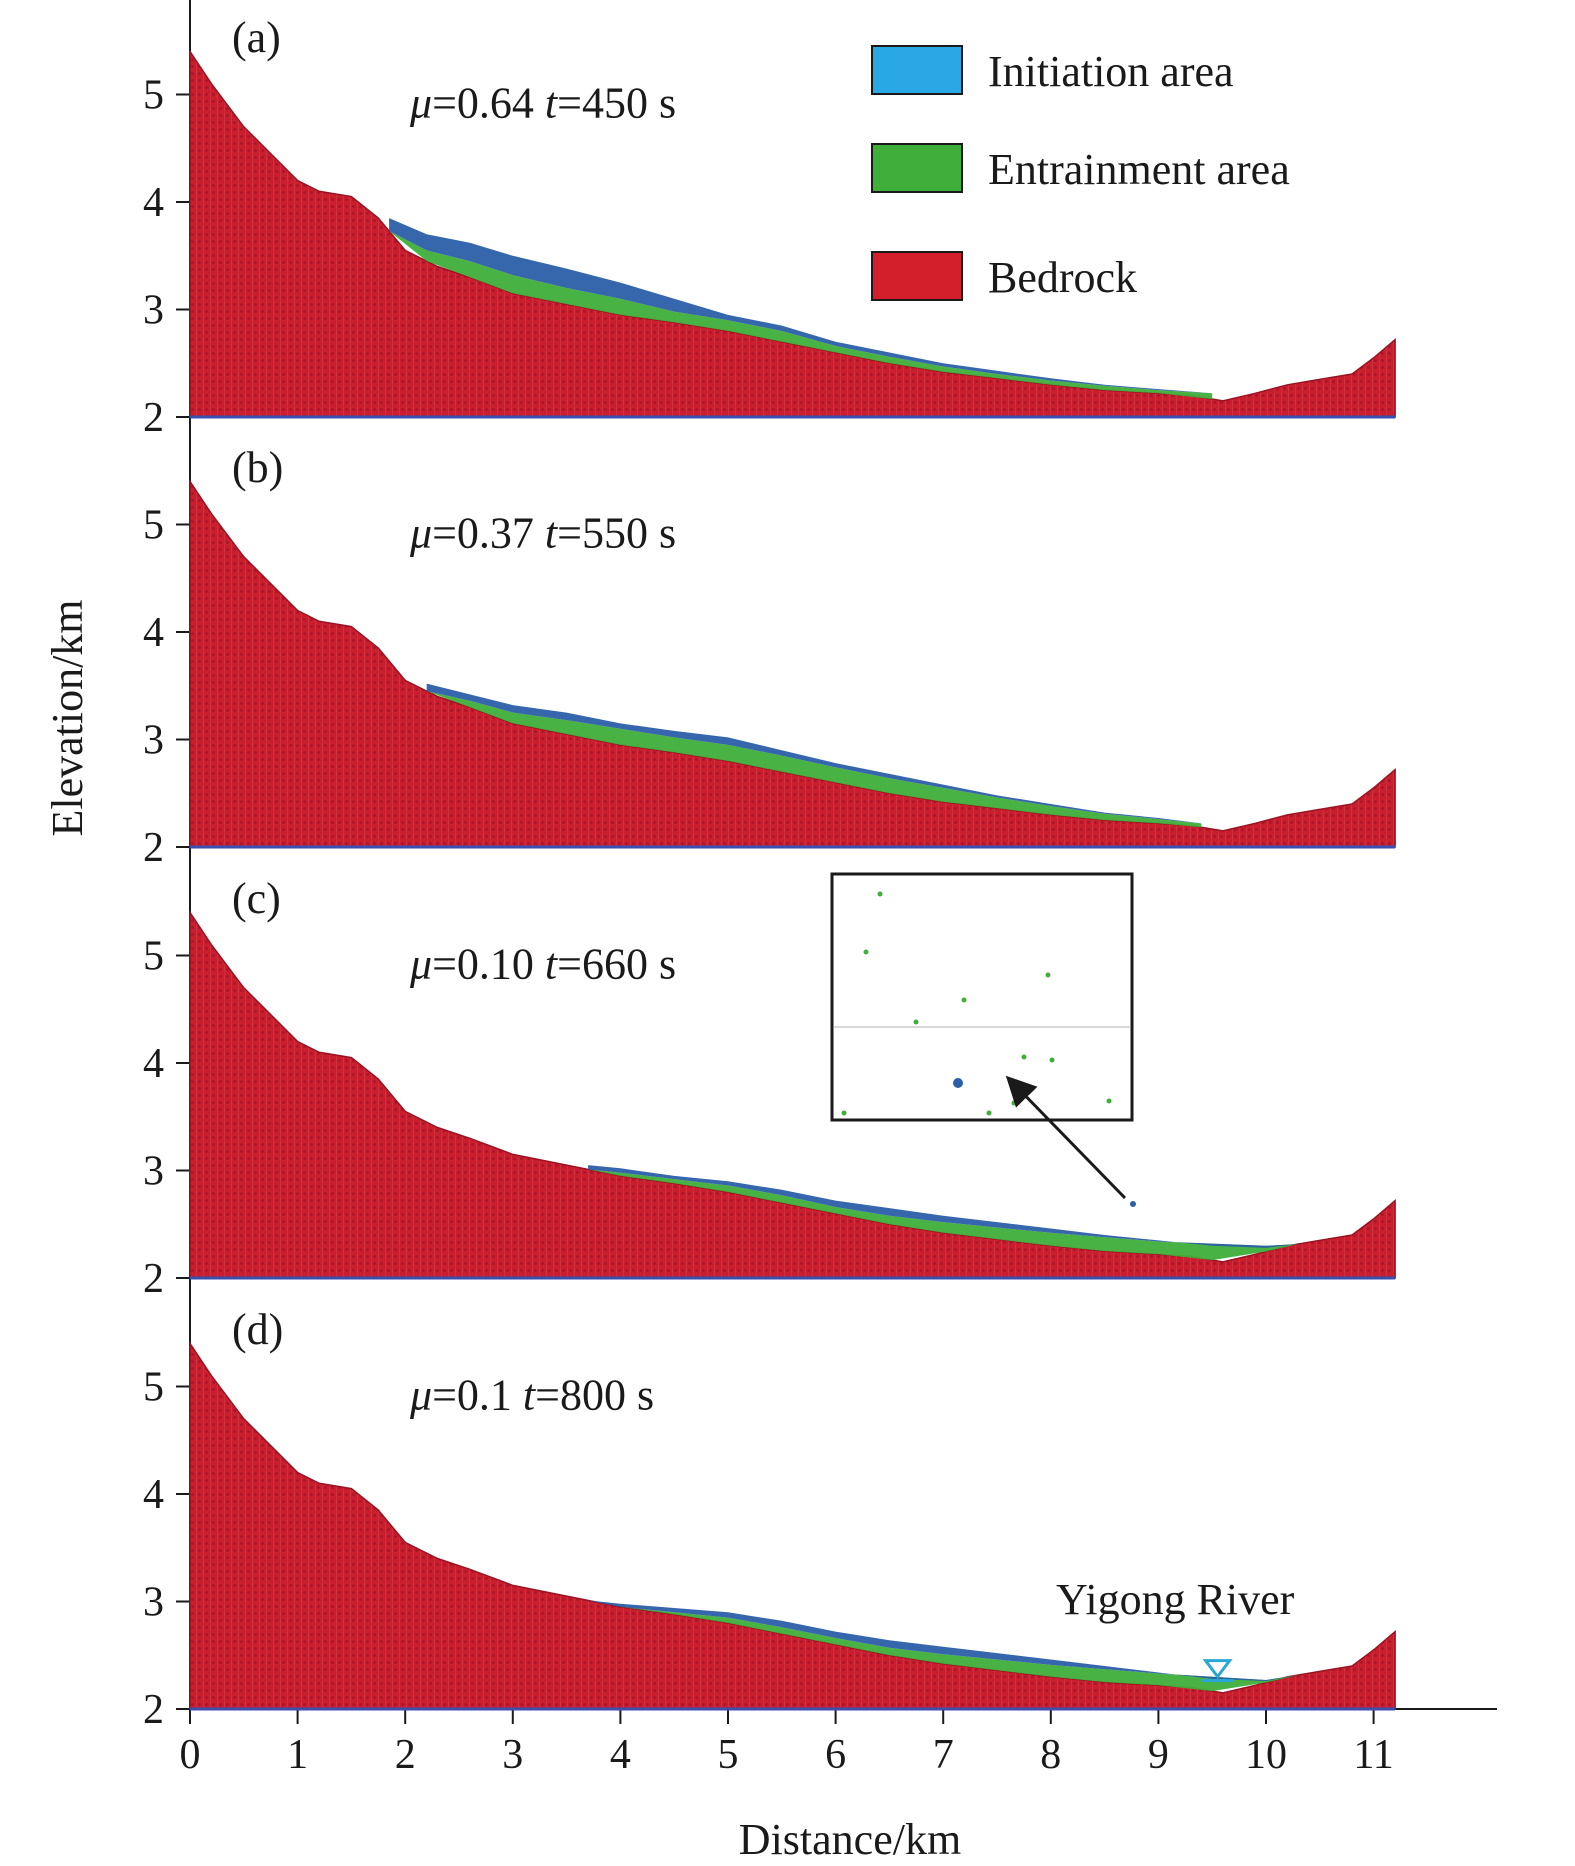 The image size is (1575, 1866). Describe the element at coordinates (943, 1640) in the screenshot. I see `initiation-layer` at that location.